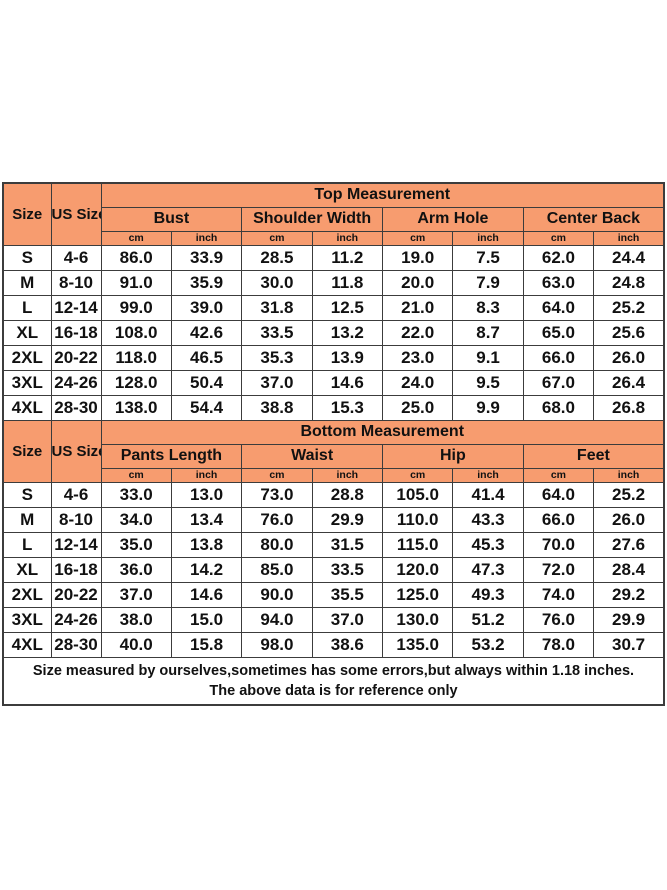 Image resolution: width=667 pixels, height=890 pixels. What do you see at coordinates (27, 332) in the screenshot?
I see `size-cell: XL` at bounding box center [27, 332].